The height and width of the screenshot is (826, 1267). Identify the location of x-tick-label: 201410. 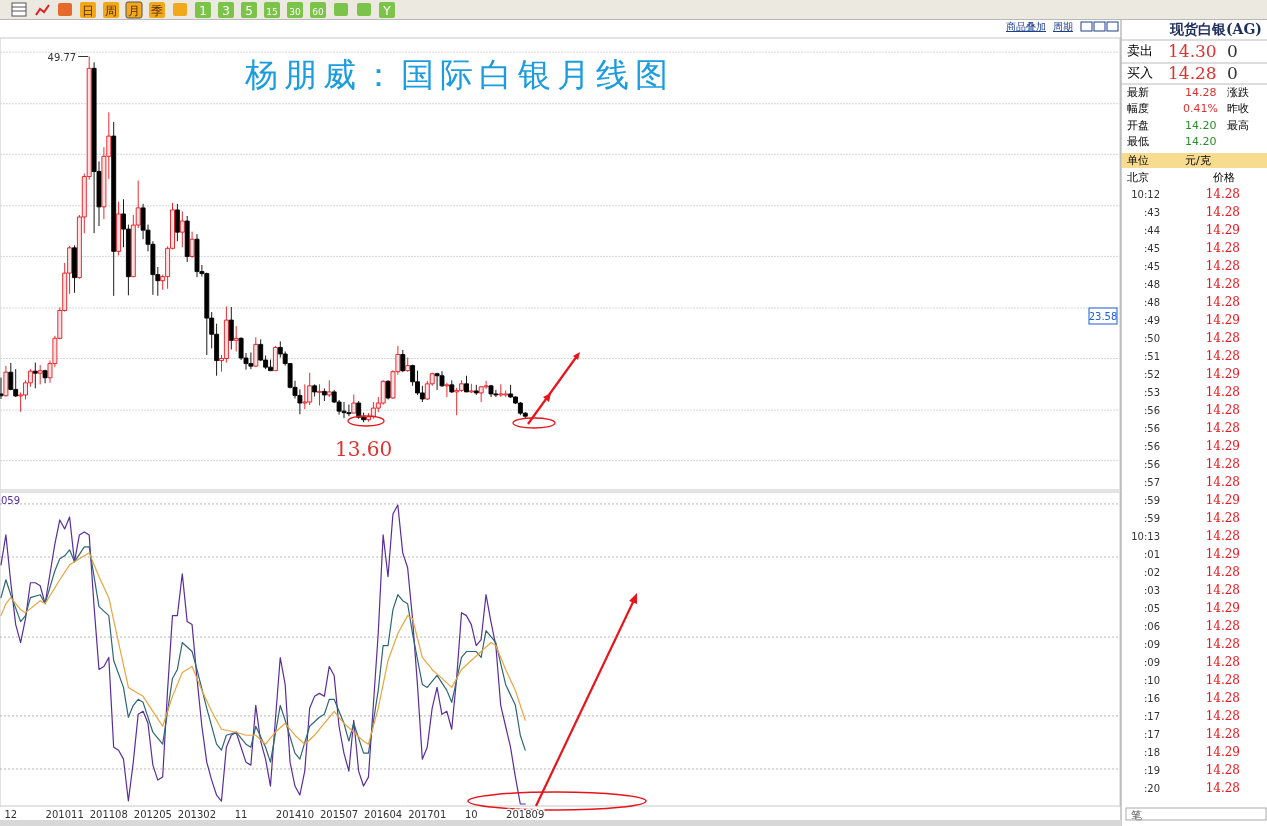
(295, 814).